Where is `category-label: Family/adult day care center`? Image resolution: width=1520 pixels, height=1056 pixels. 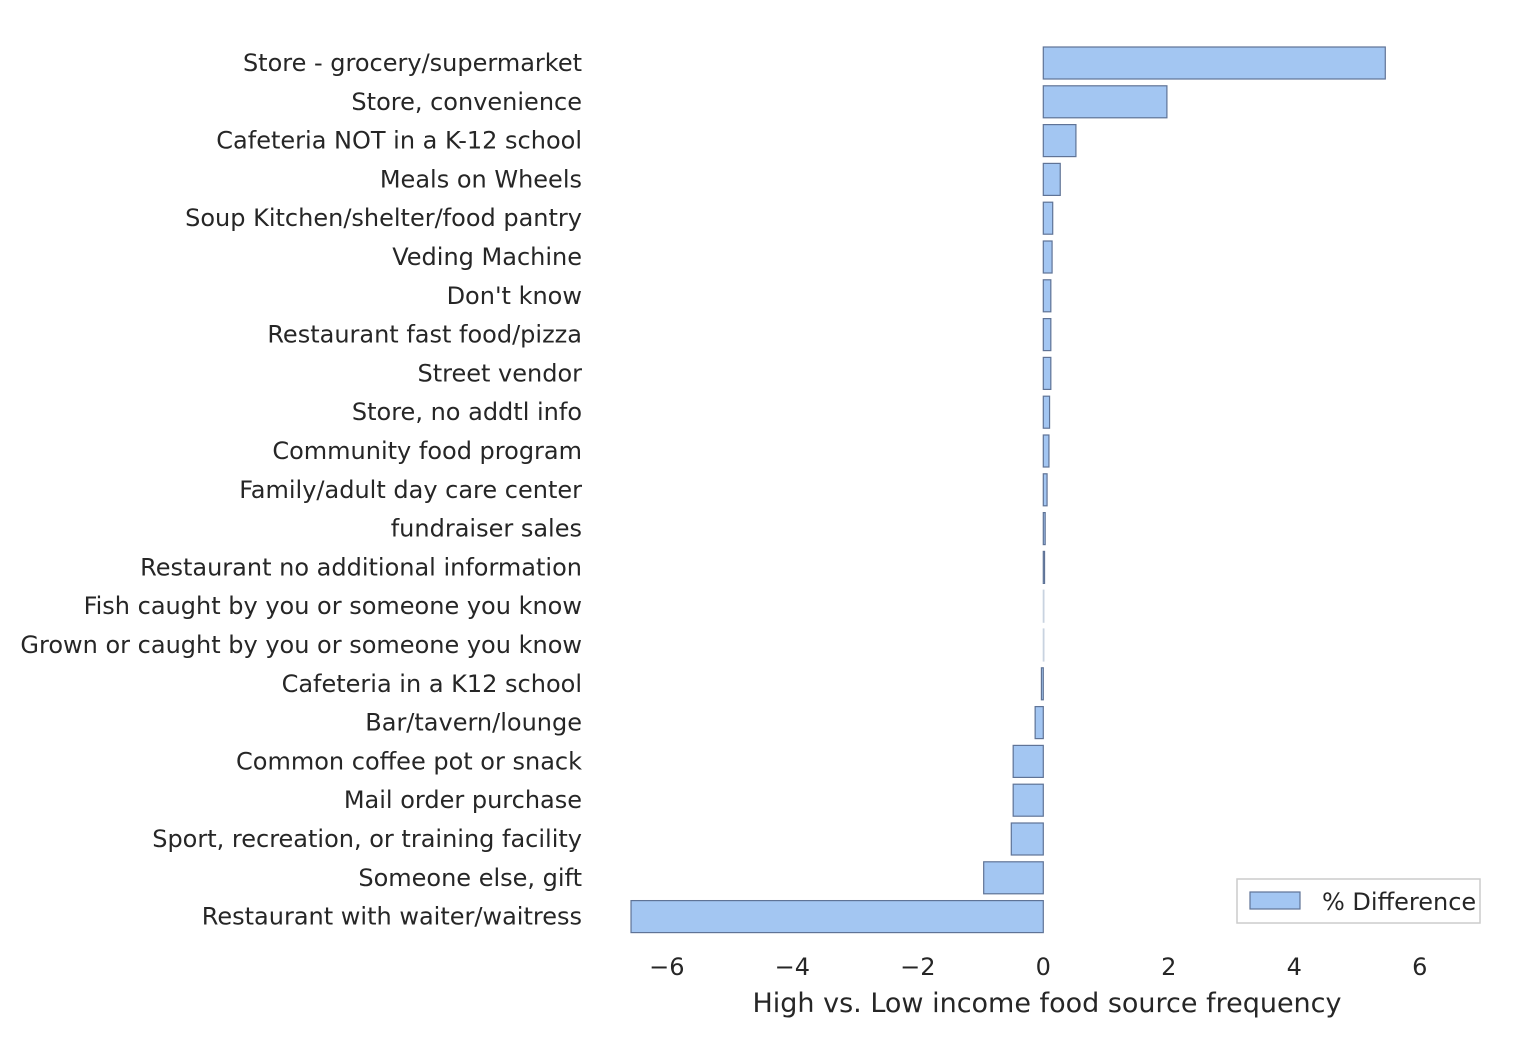
category-label: Family/adult day care center is located at coordinates (410, 490).